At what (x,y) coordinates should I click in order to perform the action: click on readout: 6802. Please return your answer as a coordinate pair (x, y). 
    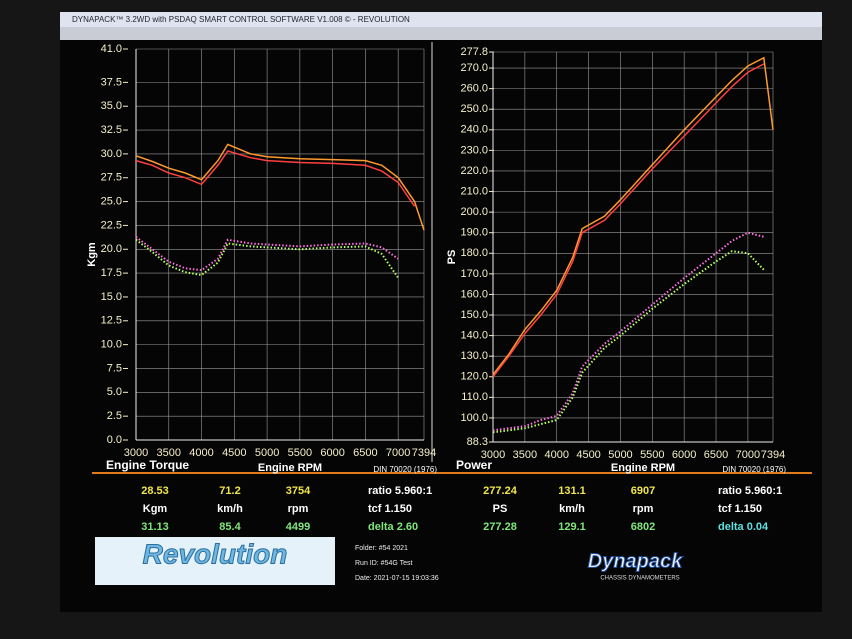
    Looking at the image, I should click on (643, 527).